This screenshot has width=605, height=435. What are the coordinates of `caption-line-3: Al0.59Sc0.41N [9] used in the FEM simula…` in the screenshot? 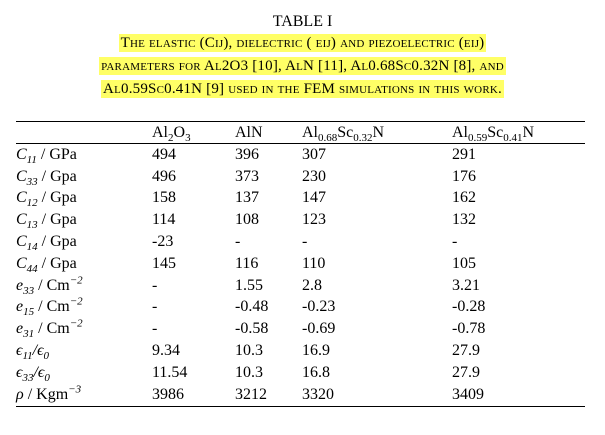 It's located at (302, 89).